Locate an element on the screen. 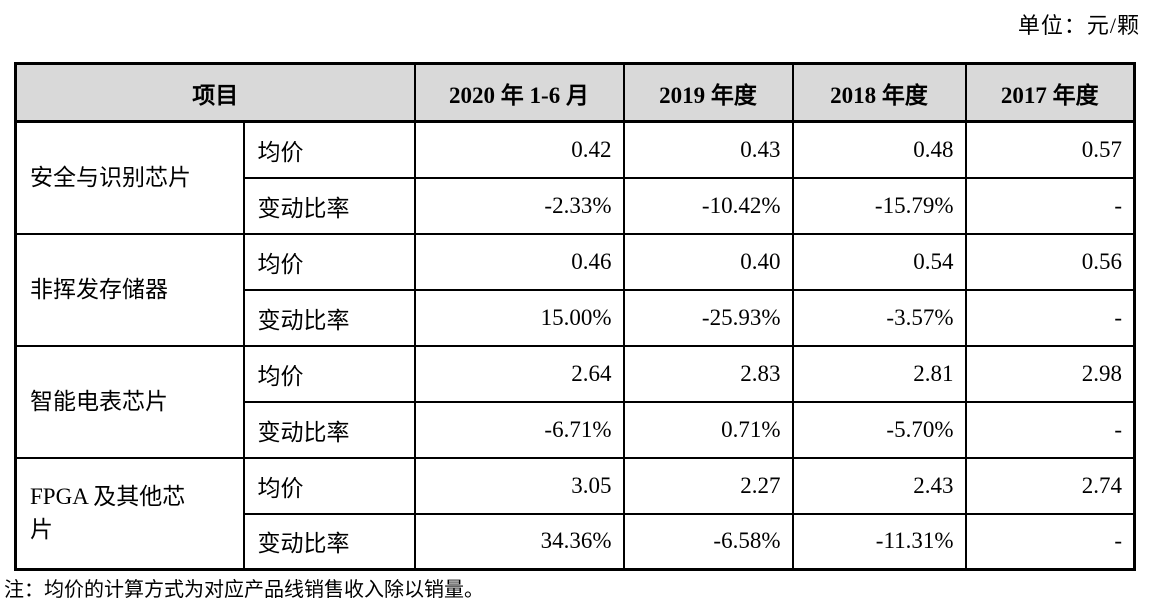  value-cell: 0.46 is located at coordinates (519, 261).